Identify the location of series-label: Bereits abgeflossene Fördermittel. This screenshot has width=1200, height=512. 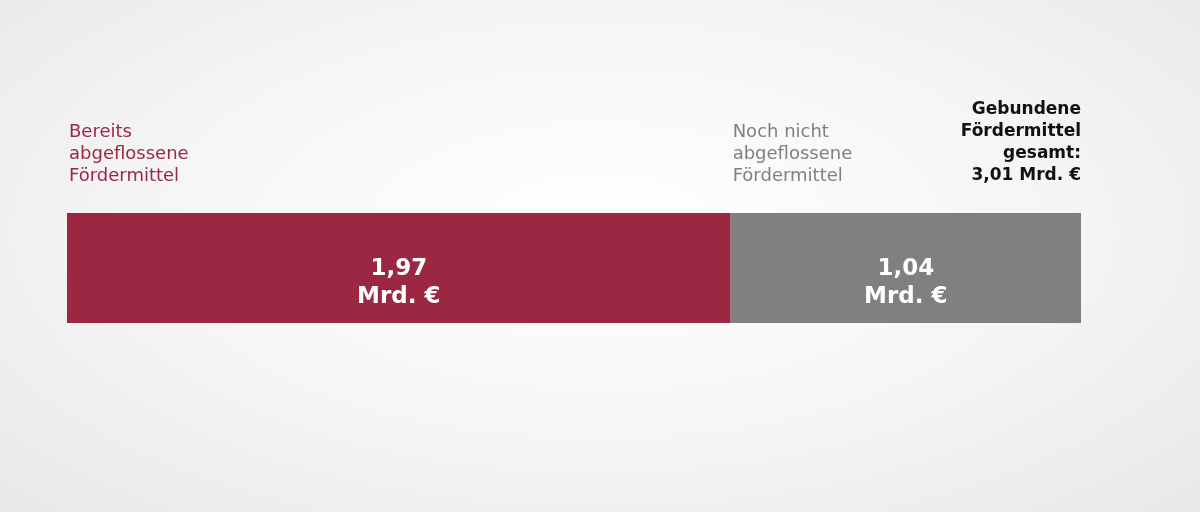
(129, 152).